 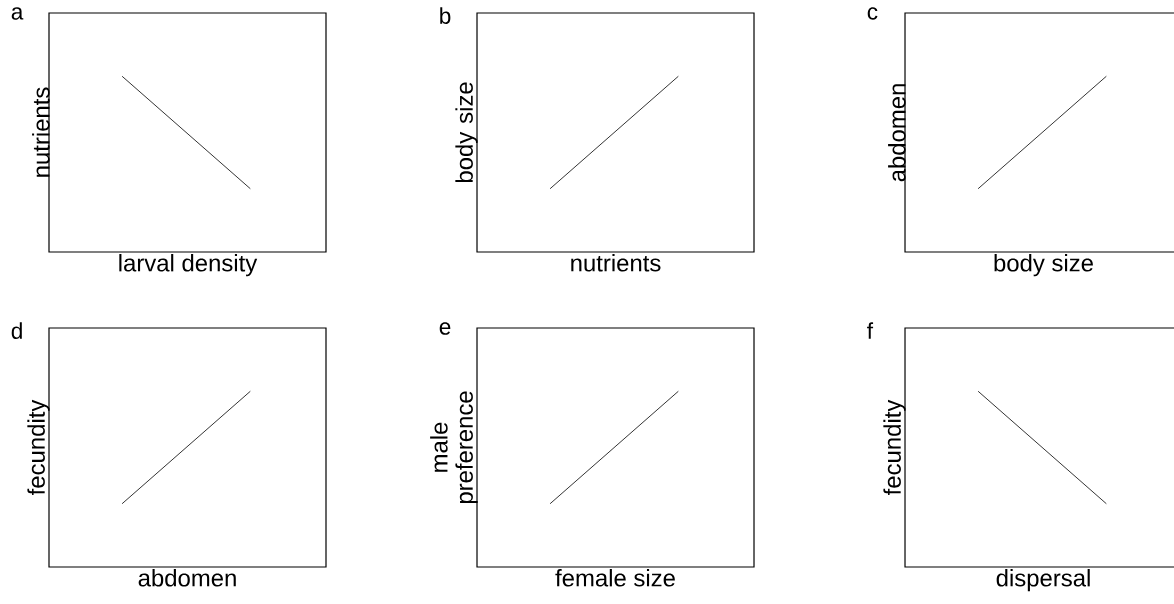 What do you see at coordinates (1043, 580) in the screenshot?
I see `x-axis-title: dispersal` at bounding box center [1043, 580].